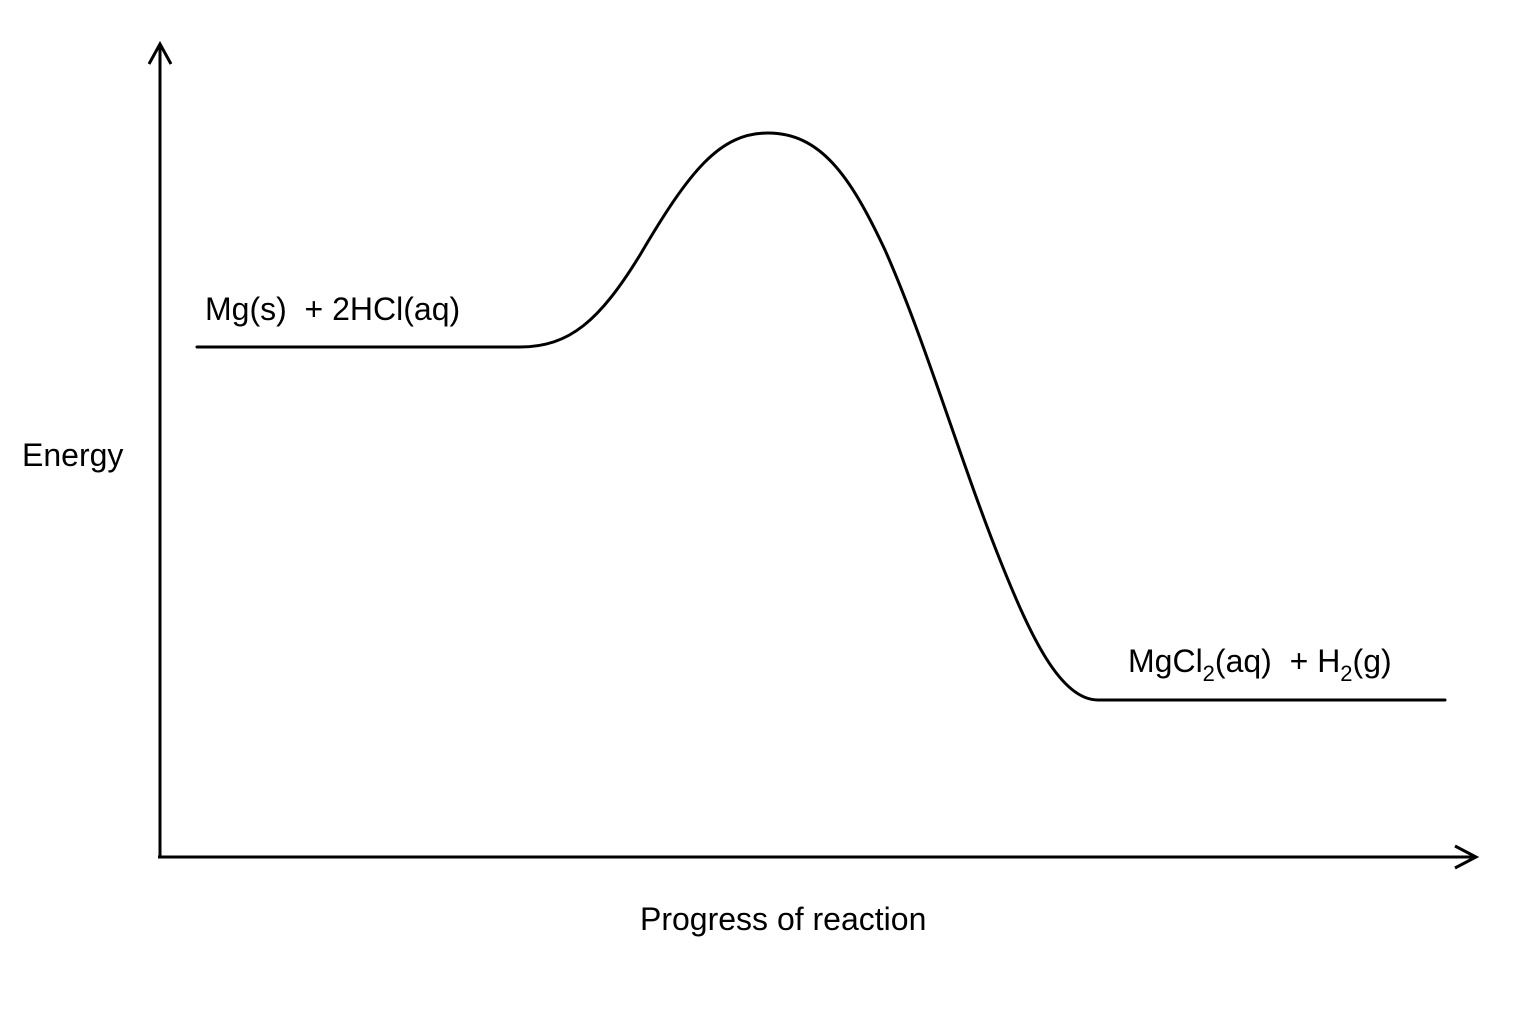 The height and width of the screenshot is (1024, 1536). I want to click on x-axis-arrowhead, so click(1467, 857).